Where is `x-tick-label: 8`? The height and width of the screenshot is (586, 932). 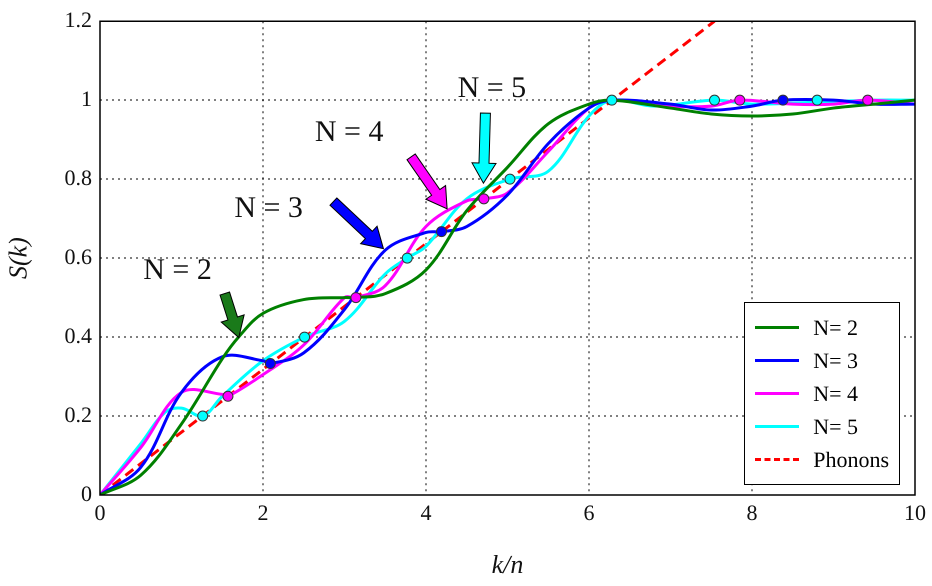 x-tick-label: 8 is located at coordinates (752, 512).